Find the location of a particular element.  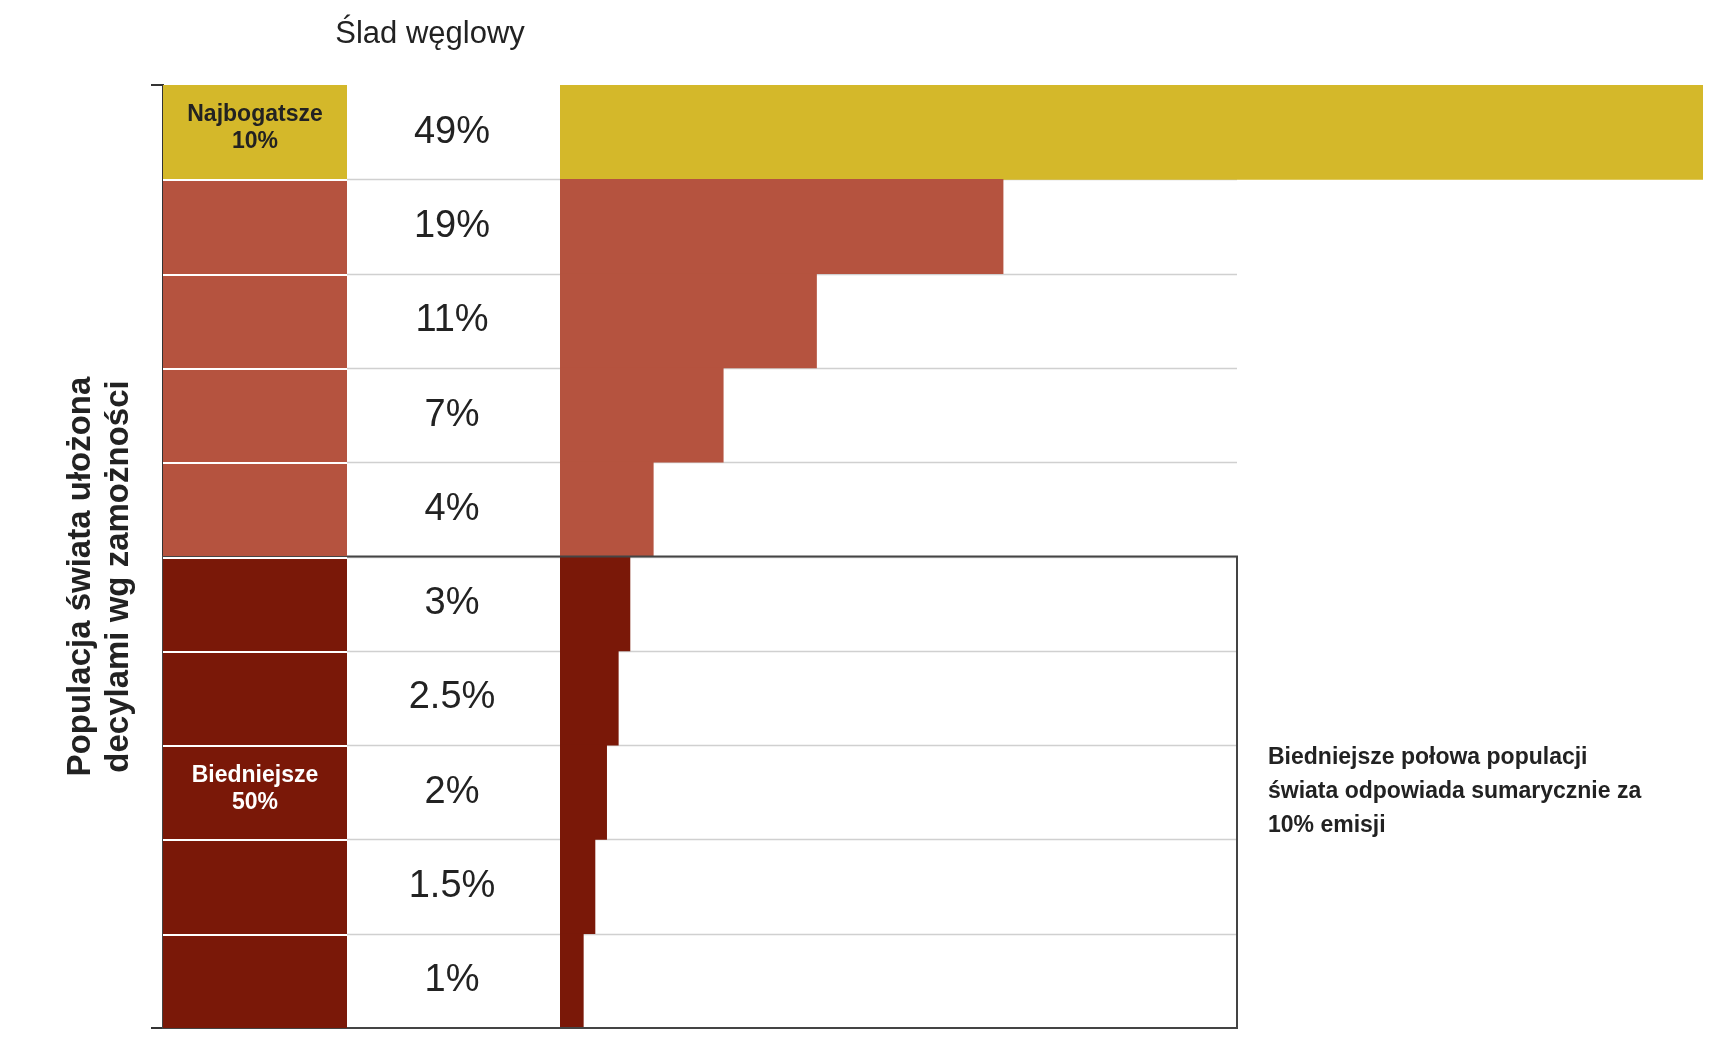

data-label: 49% is located at coordinates (452, 129).